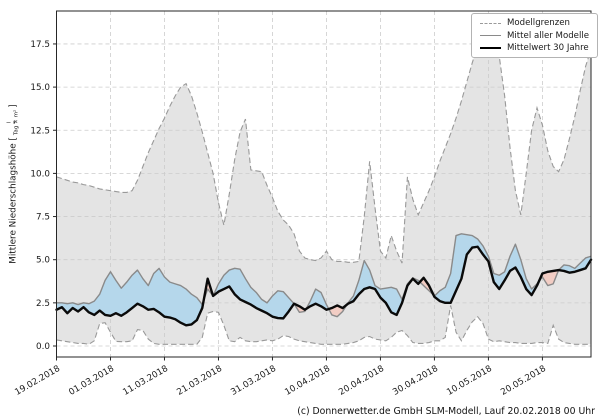 This screenshot has width=600, height=420. I want to click on y-axis-label-prefix: Mittlere Niederschlagshöhe [, so click(14, 200).